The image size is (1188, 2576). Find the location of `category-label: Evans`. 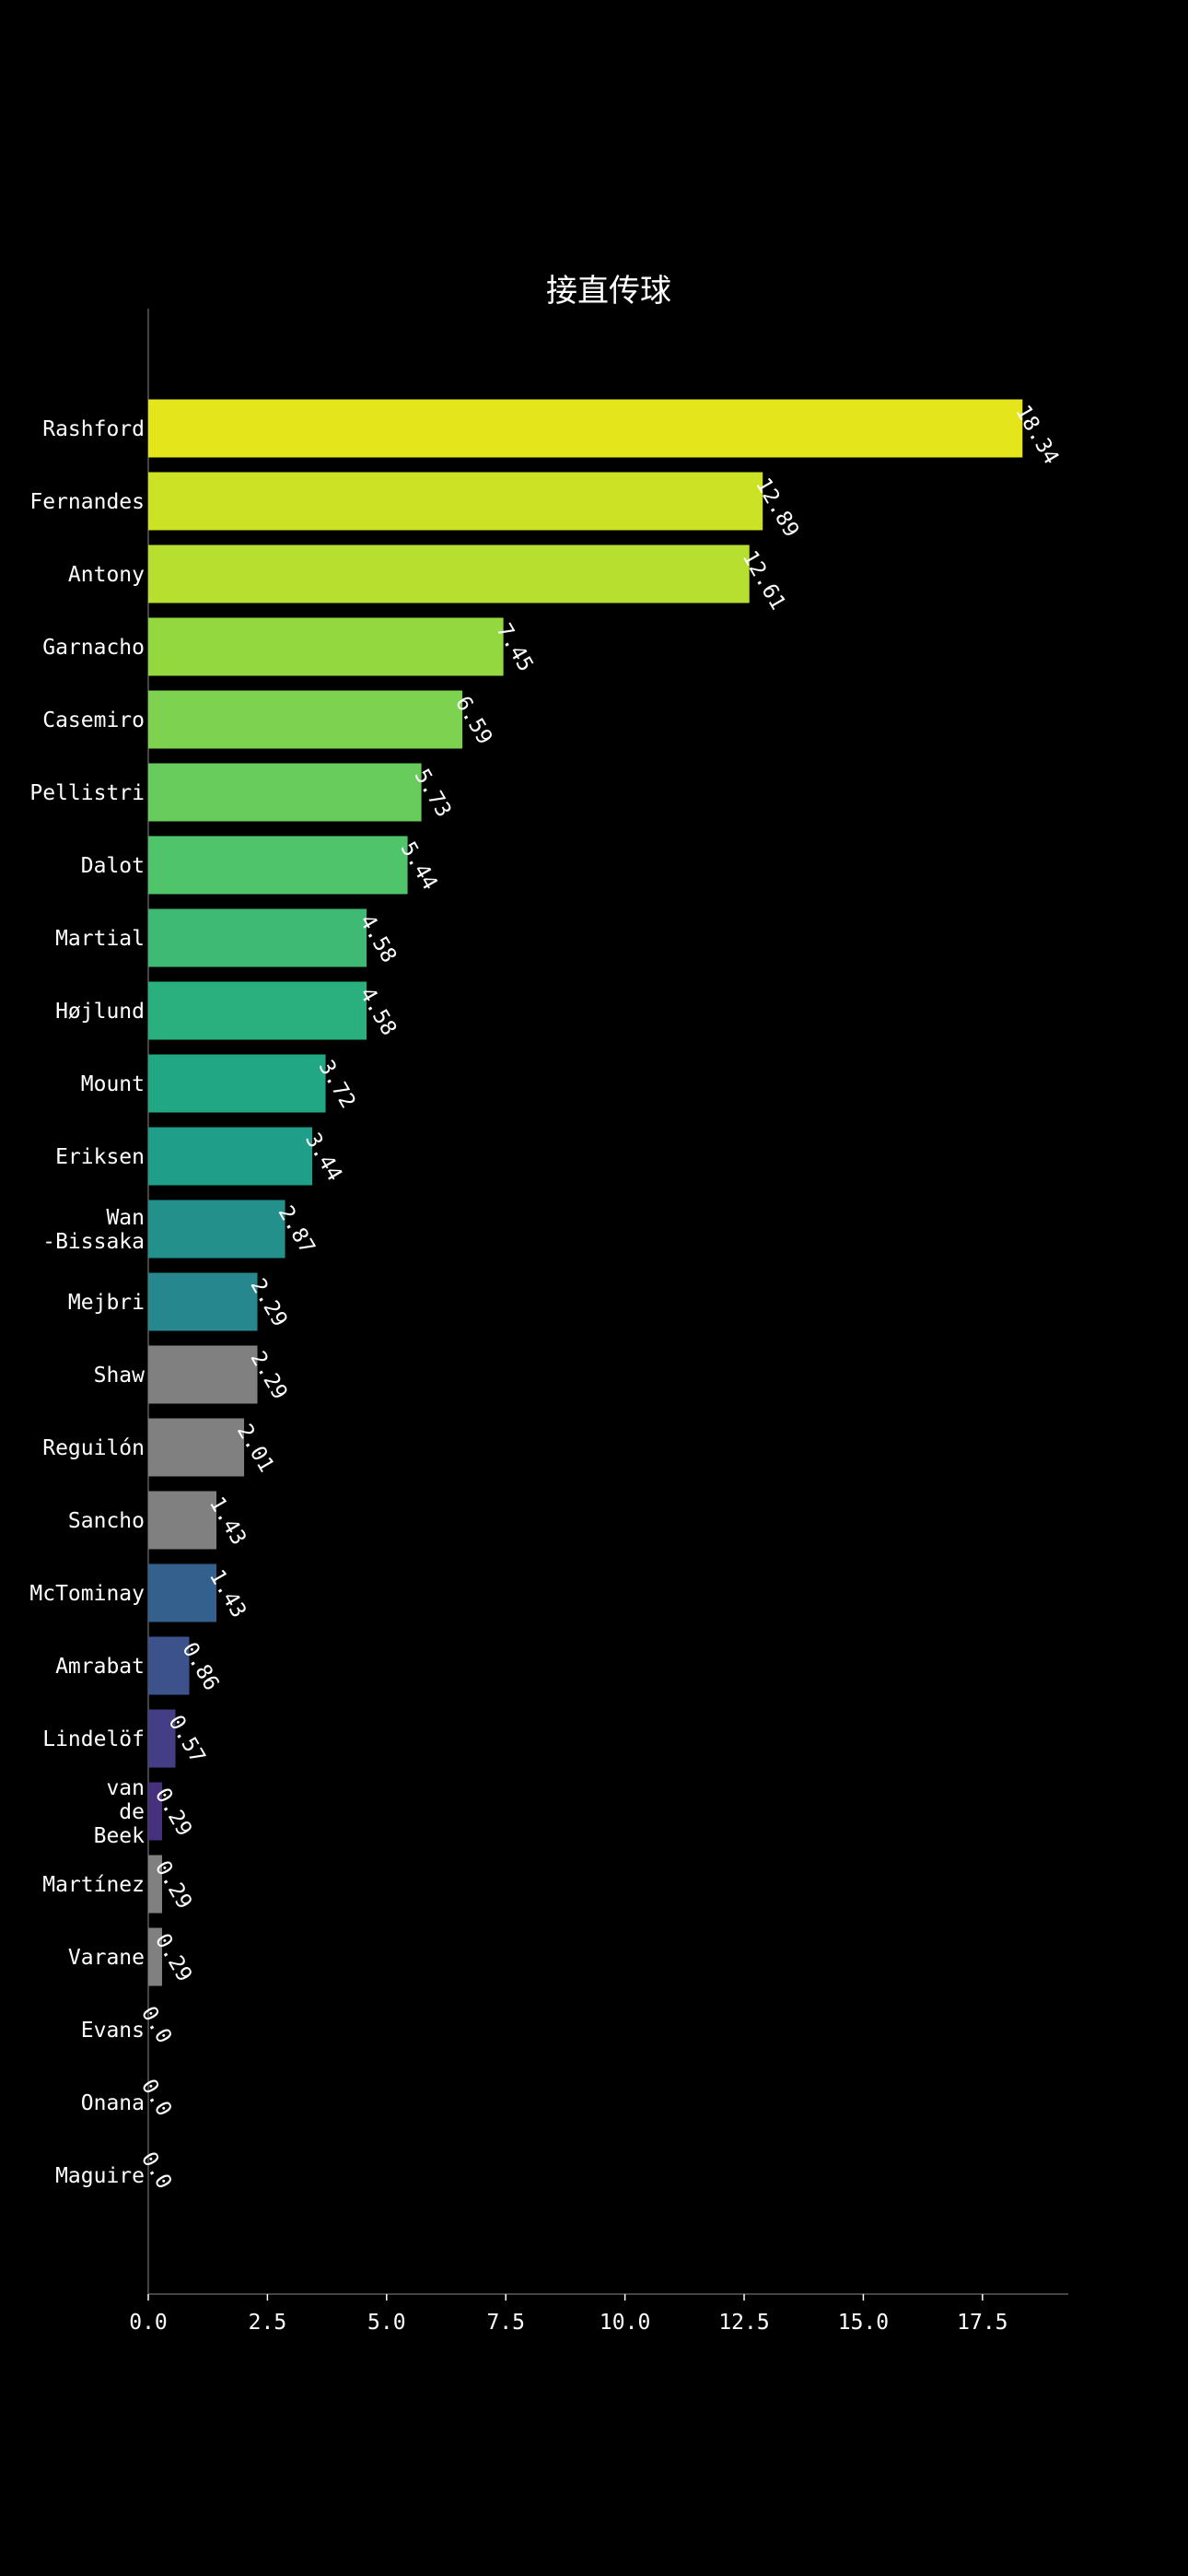

category-label: Evans is located at coordinates (113, 2031).